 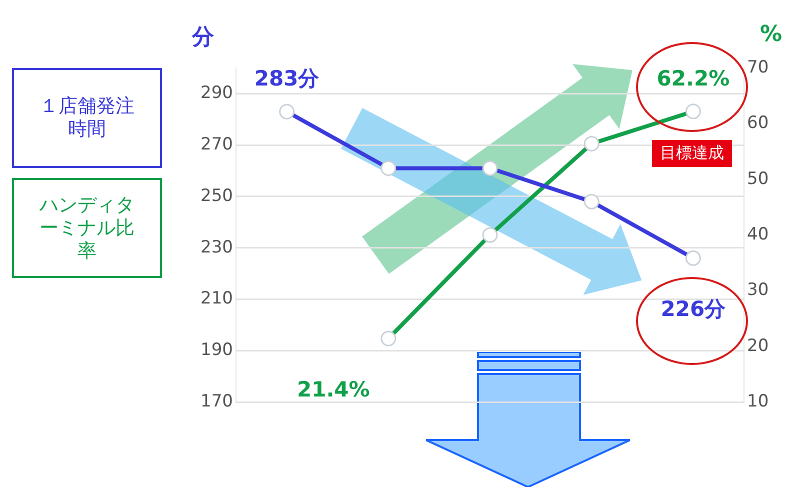 I want to click on y2-tick-label: 50, so click(x=758, y=178).